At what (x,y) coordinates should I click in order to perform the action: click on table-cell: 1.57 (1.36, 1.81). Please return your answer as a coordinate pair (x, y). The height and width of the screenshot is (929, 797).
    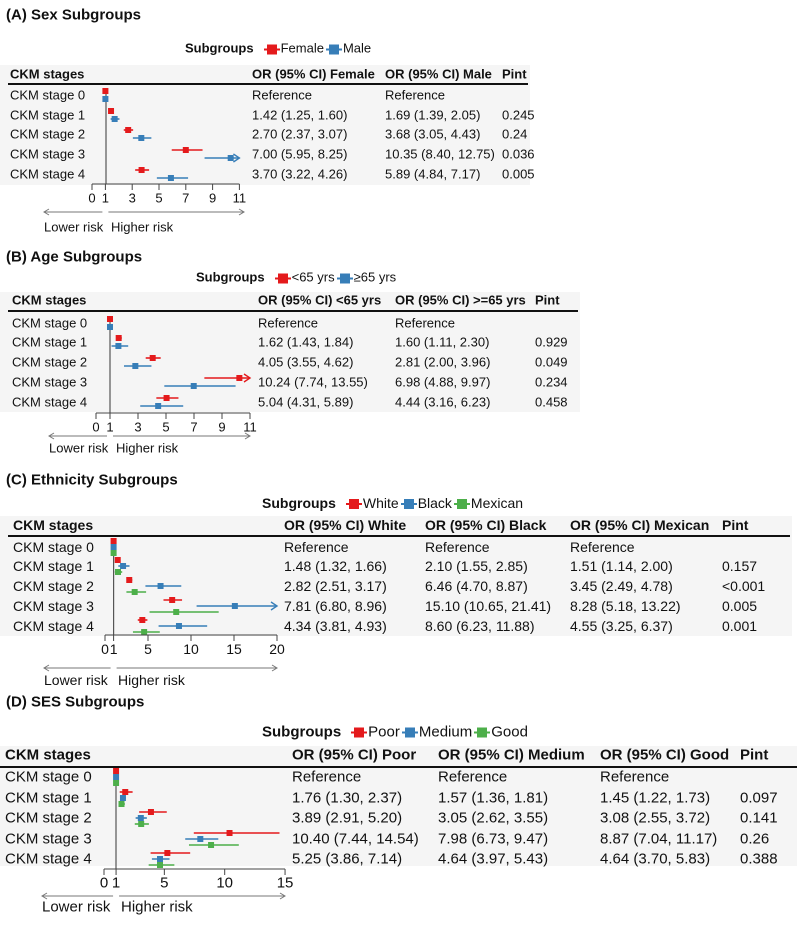
    Looking at the image, I should click on (493, 798).